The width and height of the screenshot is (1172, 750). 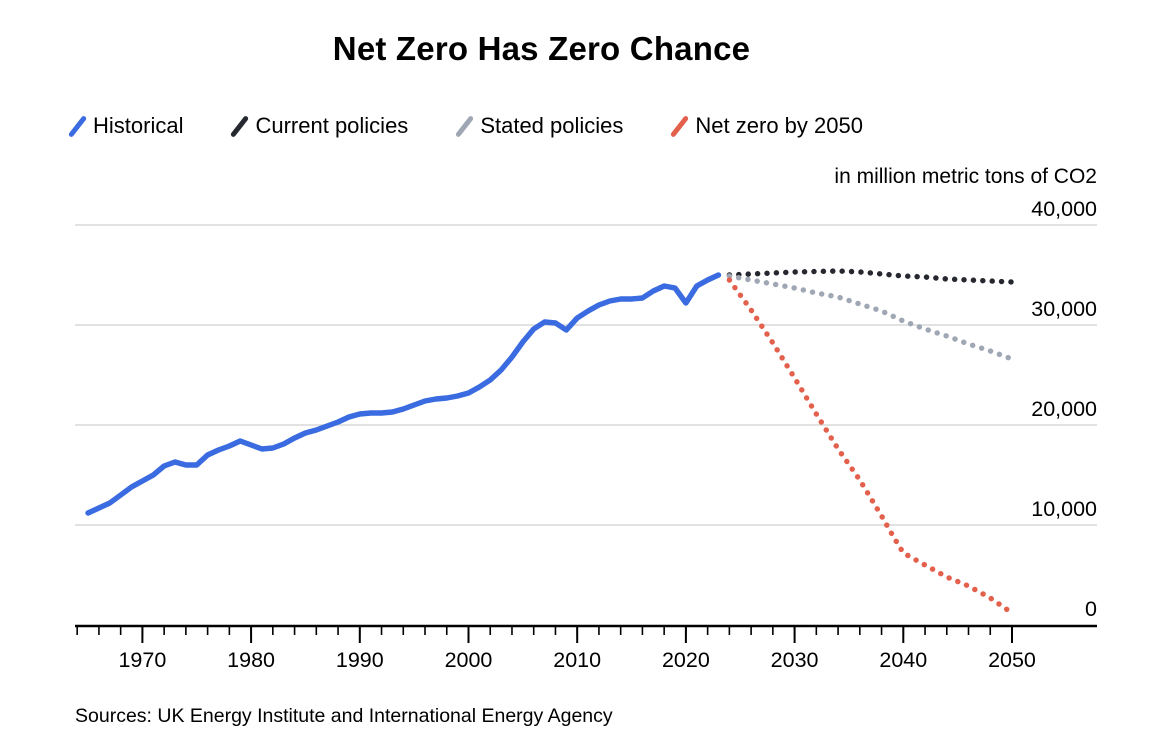 I want to click on legend-item-stated-policies: Stated policies, so click(x=539, y=126).